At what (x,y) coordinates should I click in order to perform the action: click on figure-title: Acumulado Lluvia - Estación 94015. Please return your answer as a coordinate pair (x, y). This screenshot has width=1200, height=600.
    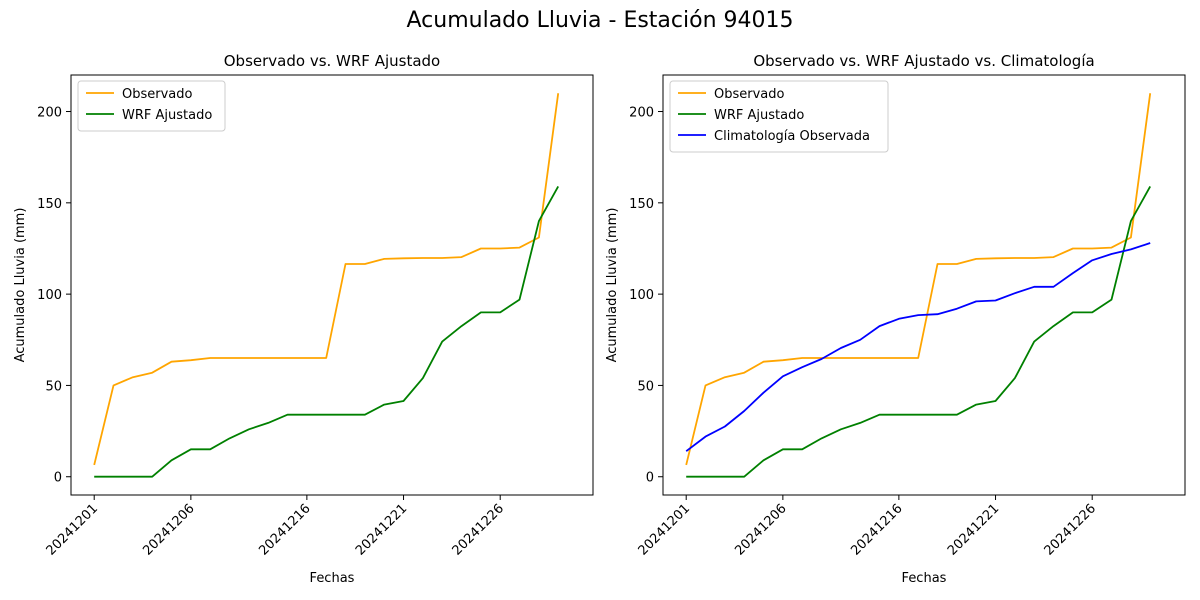
    Looking at the image, I should click on (600, 20).